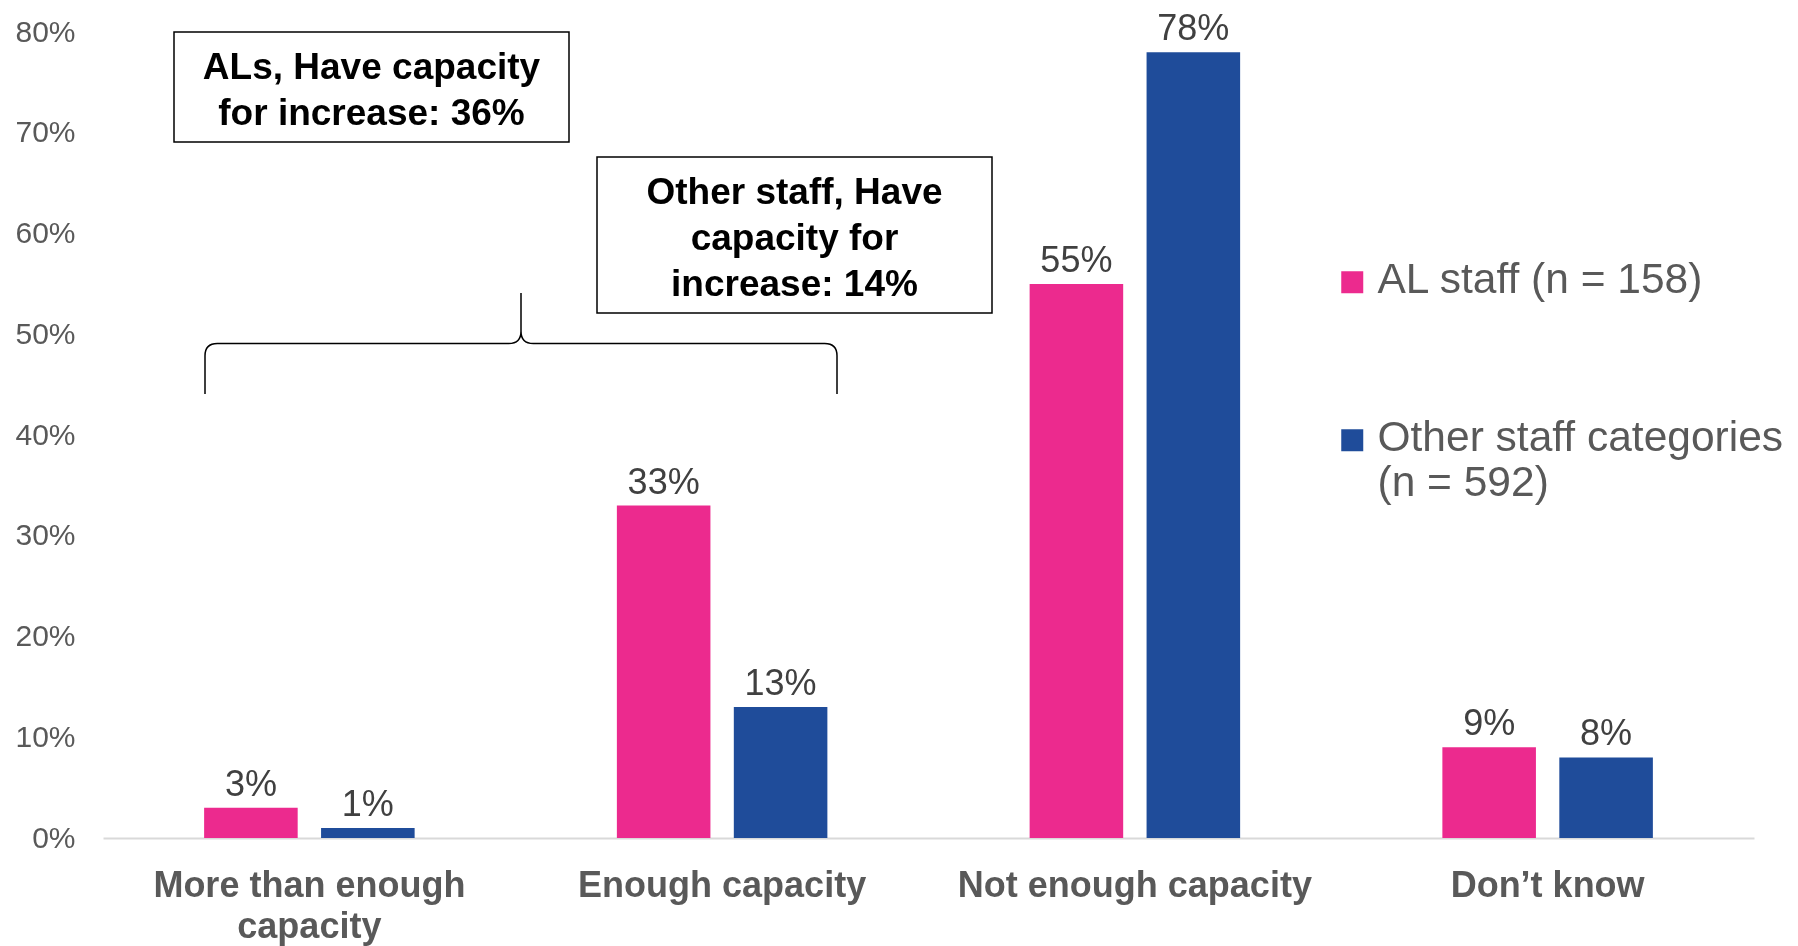 The image size is (1798, 946). I want to click on data-label: 55%, so click(1076, 259).